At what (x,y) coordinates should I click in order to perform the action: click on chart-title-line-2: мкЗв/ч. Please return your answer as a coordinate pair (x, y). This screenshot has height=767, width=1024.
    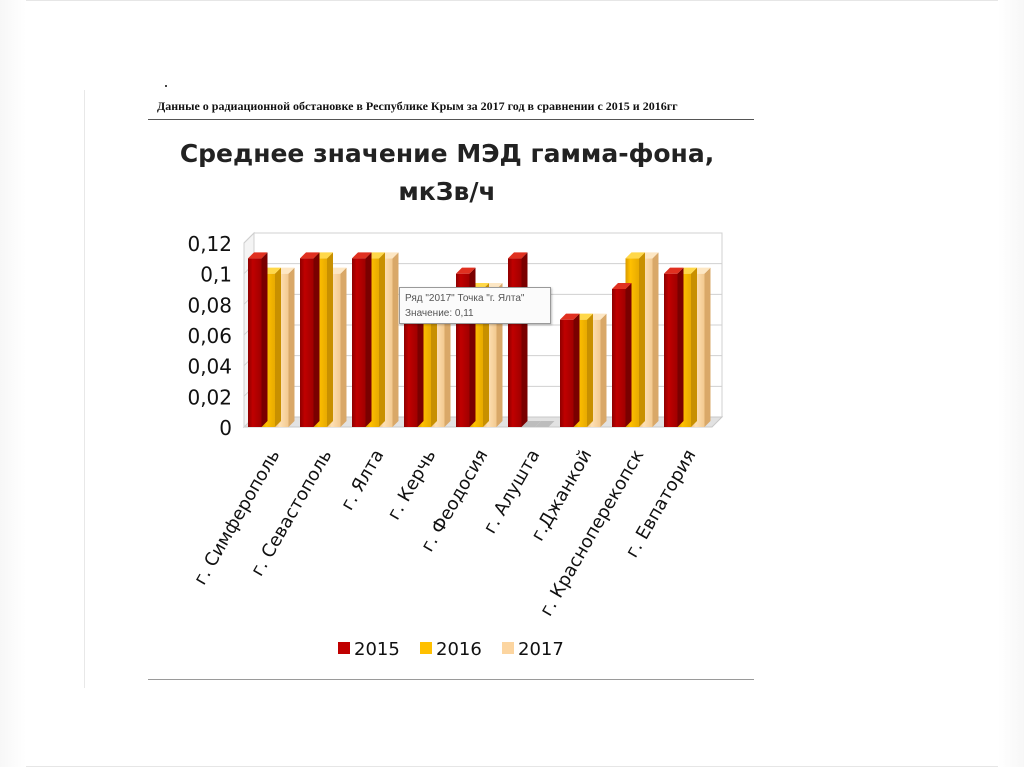
    Looking at the image, I should click on (446, 191).